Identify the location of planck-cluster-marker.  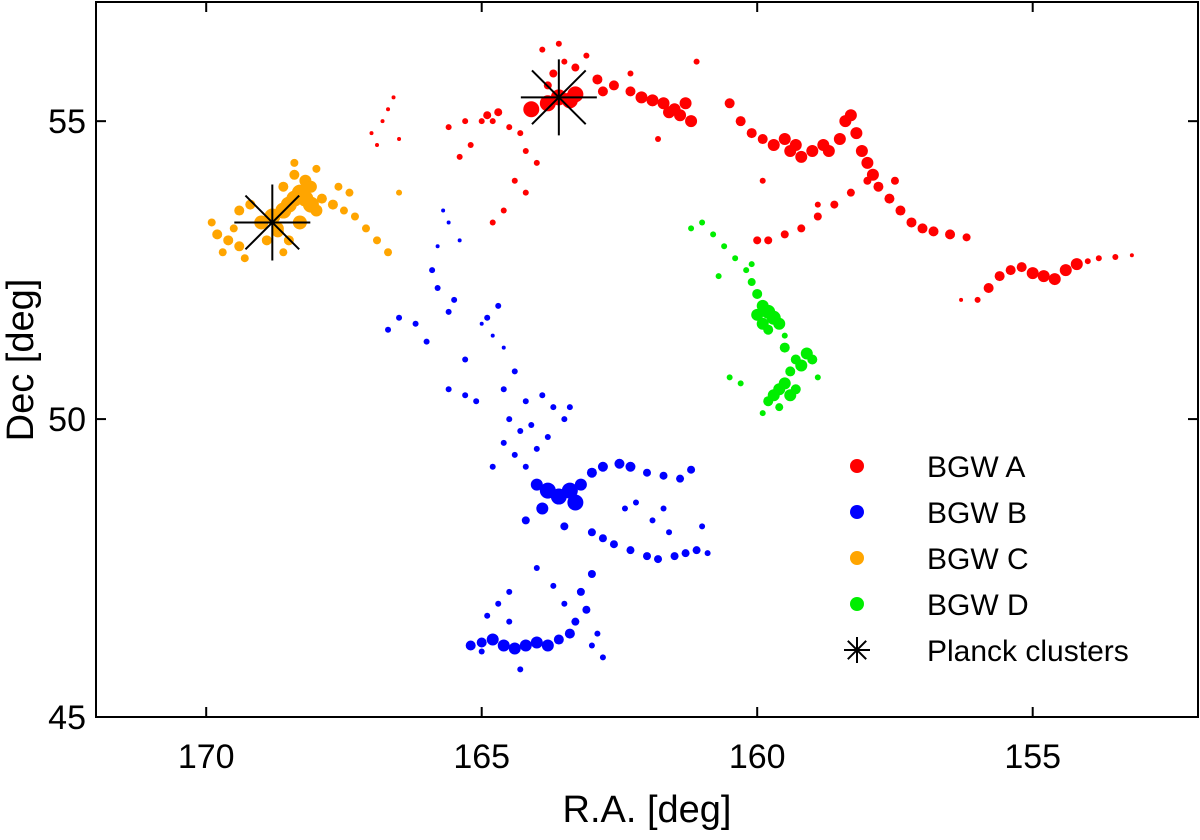
(272, 222).